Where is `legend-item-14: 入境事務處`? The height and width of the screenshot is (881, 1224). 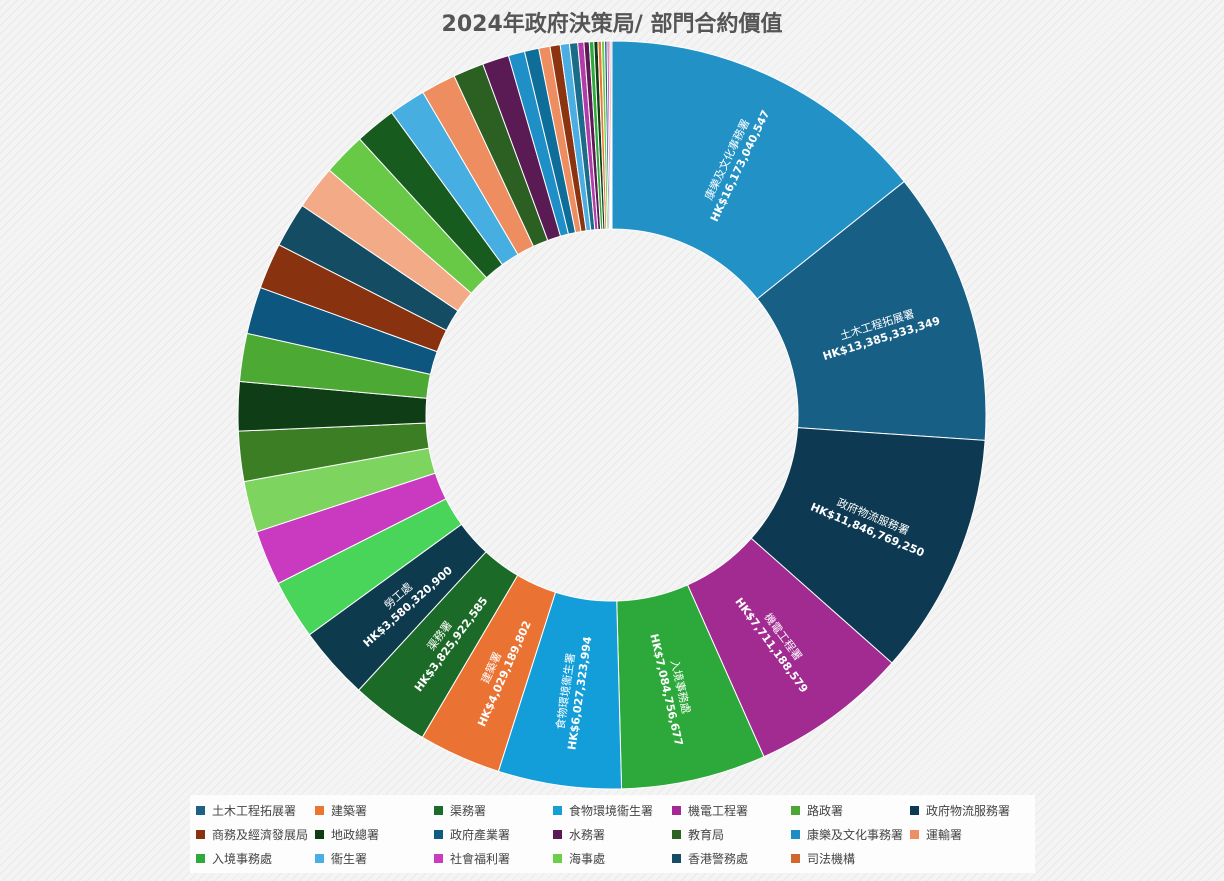 legend-item-14: 入境事務處 is located at coordinates (255, 858).